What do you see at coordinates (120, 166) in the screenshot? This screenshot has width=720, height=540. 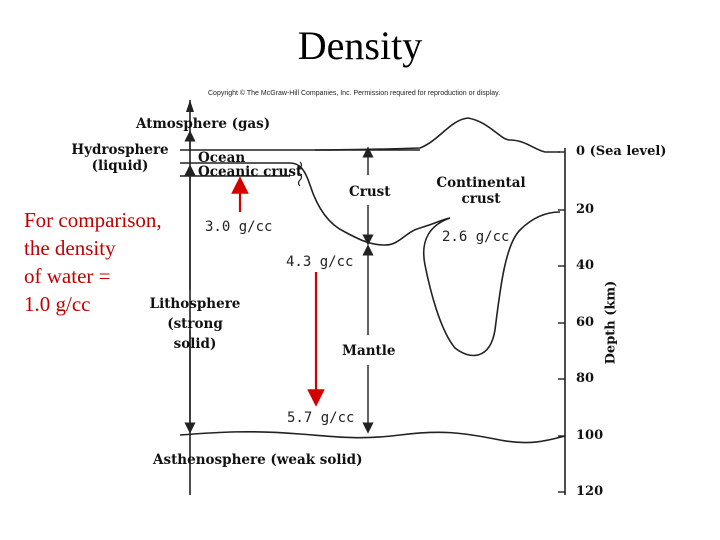 I see `hydrosphere-label-line: (liquid)` at bounding box center [120, 166].